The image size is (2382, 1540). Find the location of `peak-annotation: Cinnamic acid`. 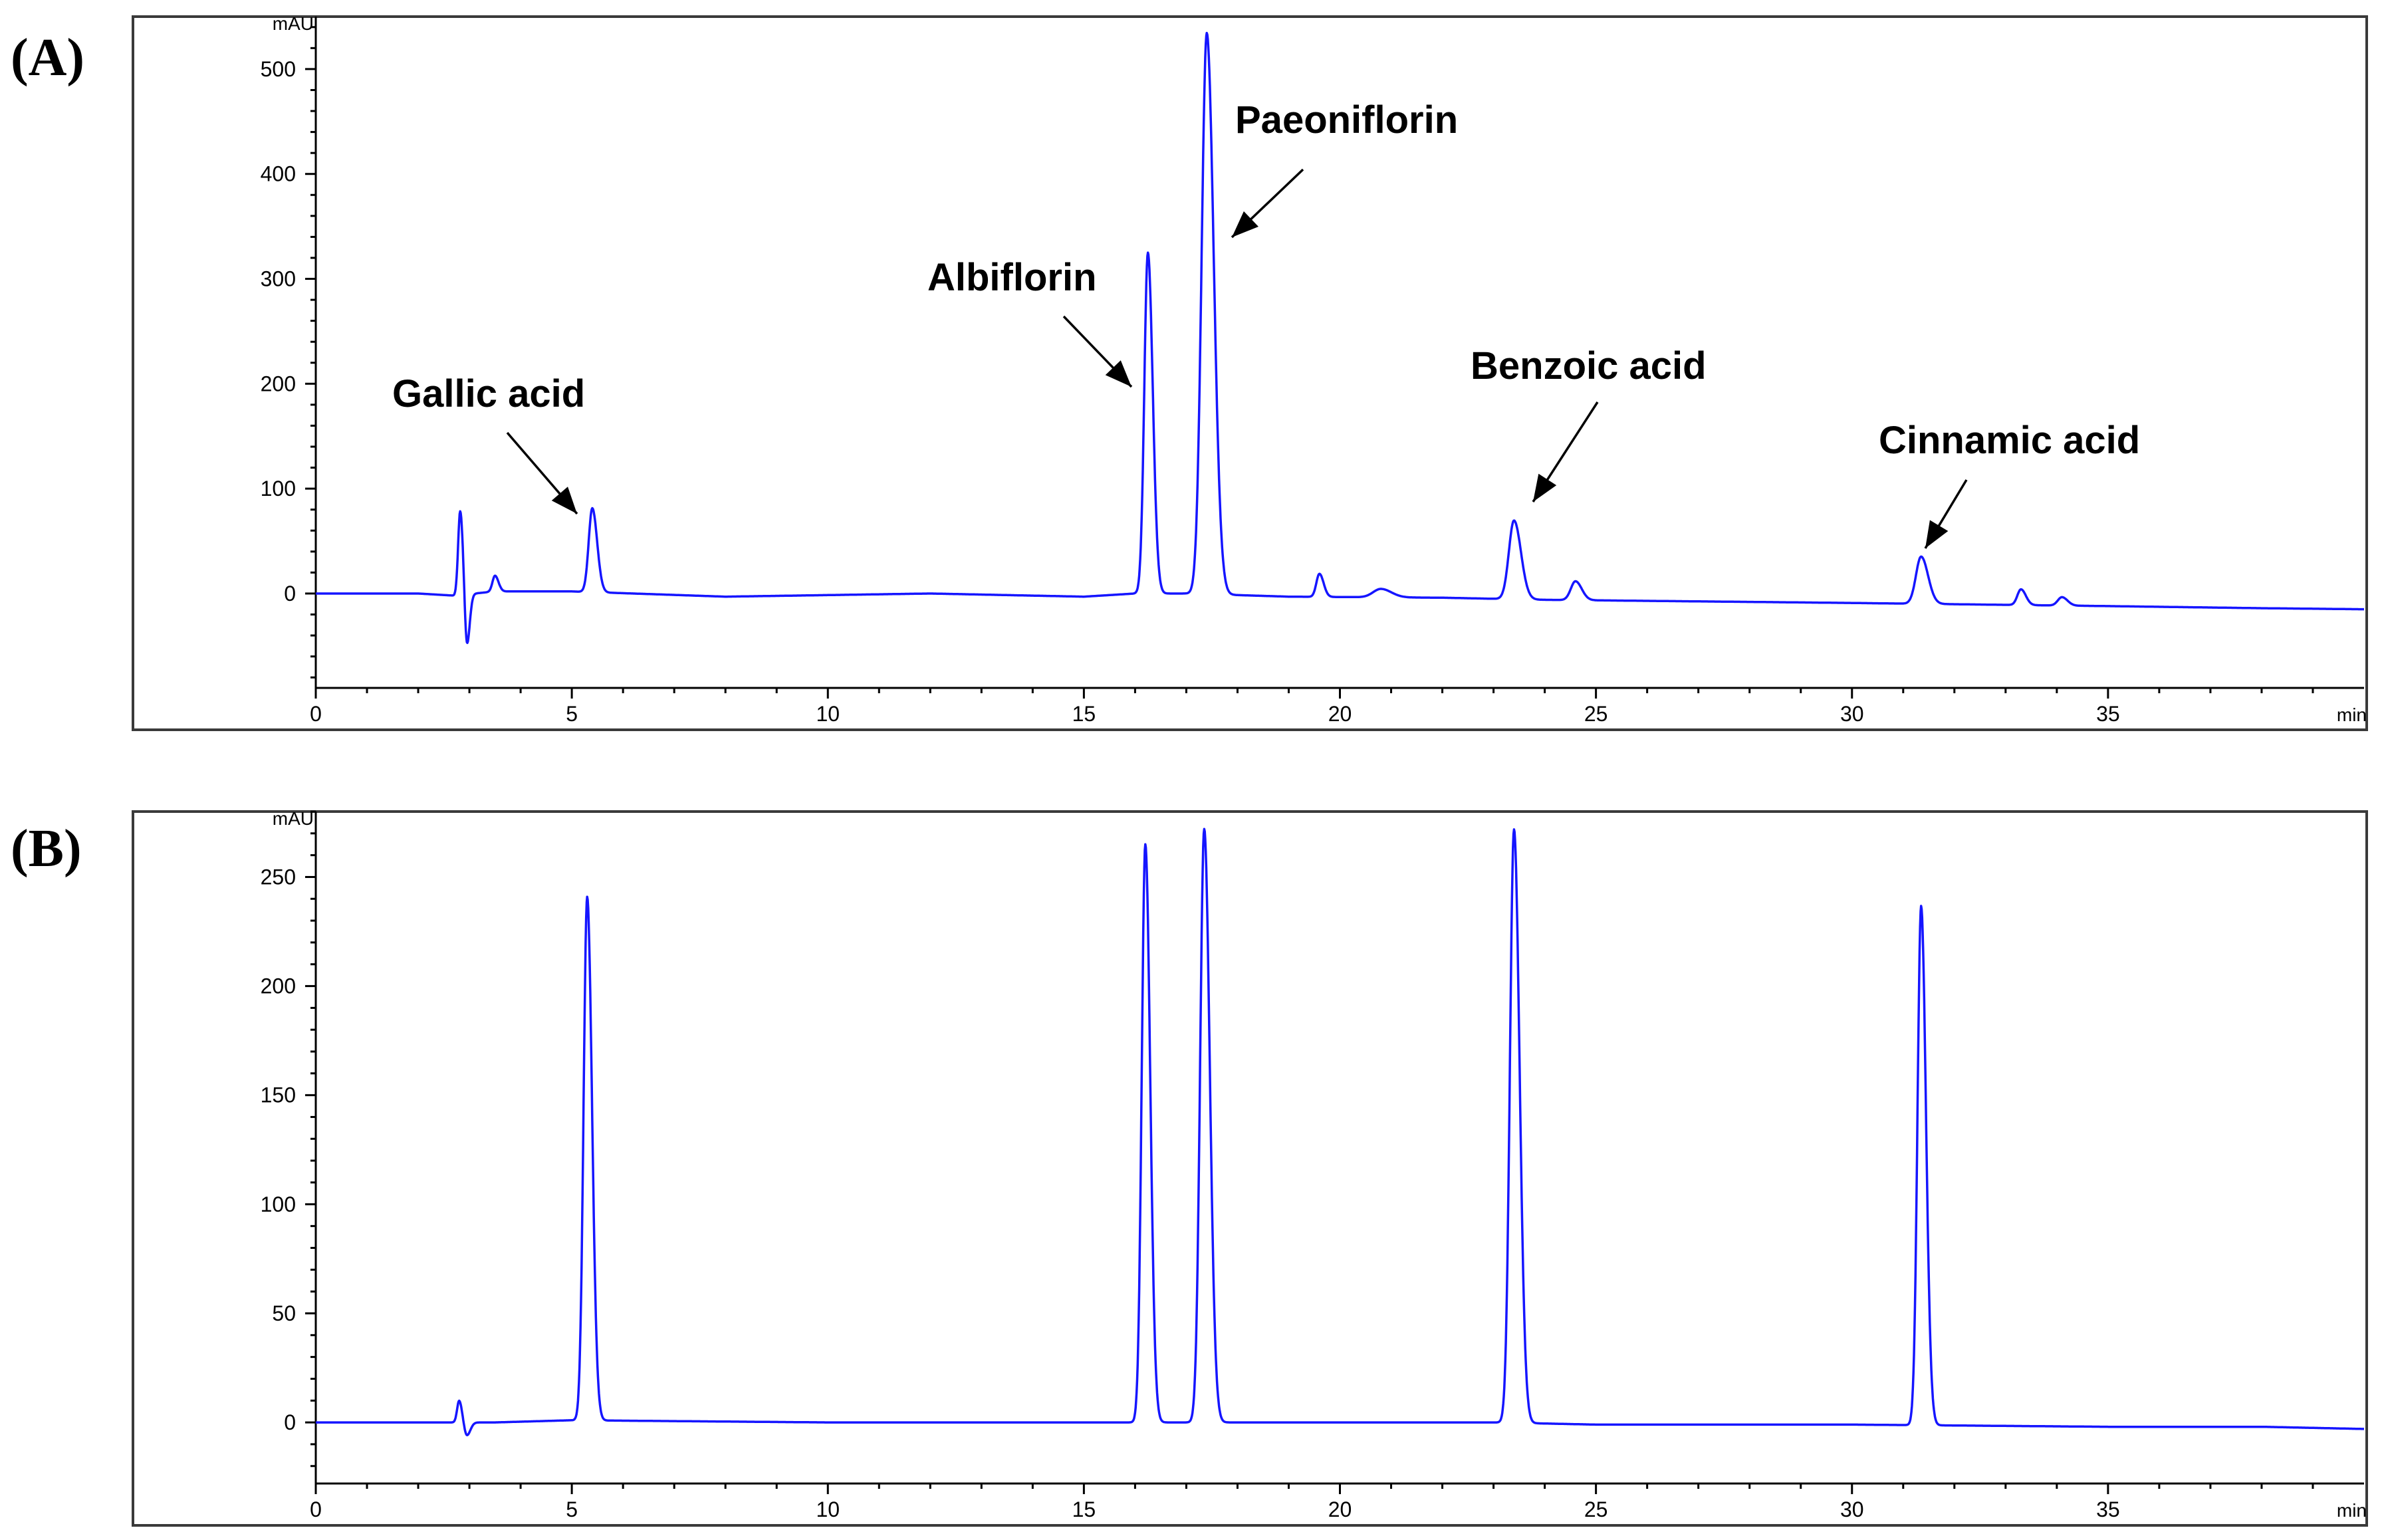

peak-annotation: Cinnamic acid is located at coordinates (2009, 440).